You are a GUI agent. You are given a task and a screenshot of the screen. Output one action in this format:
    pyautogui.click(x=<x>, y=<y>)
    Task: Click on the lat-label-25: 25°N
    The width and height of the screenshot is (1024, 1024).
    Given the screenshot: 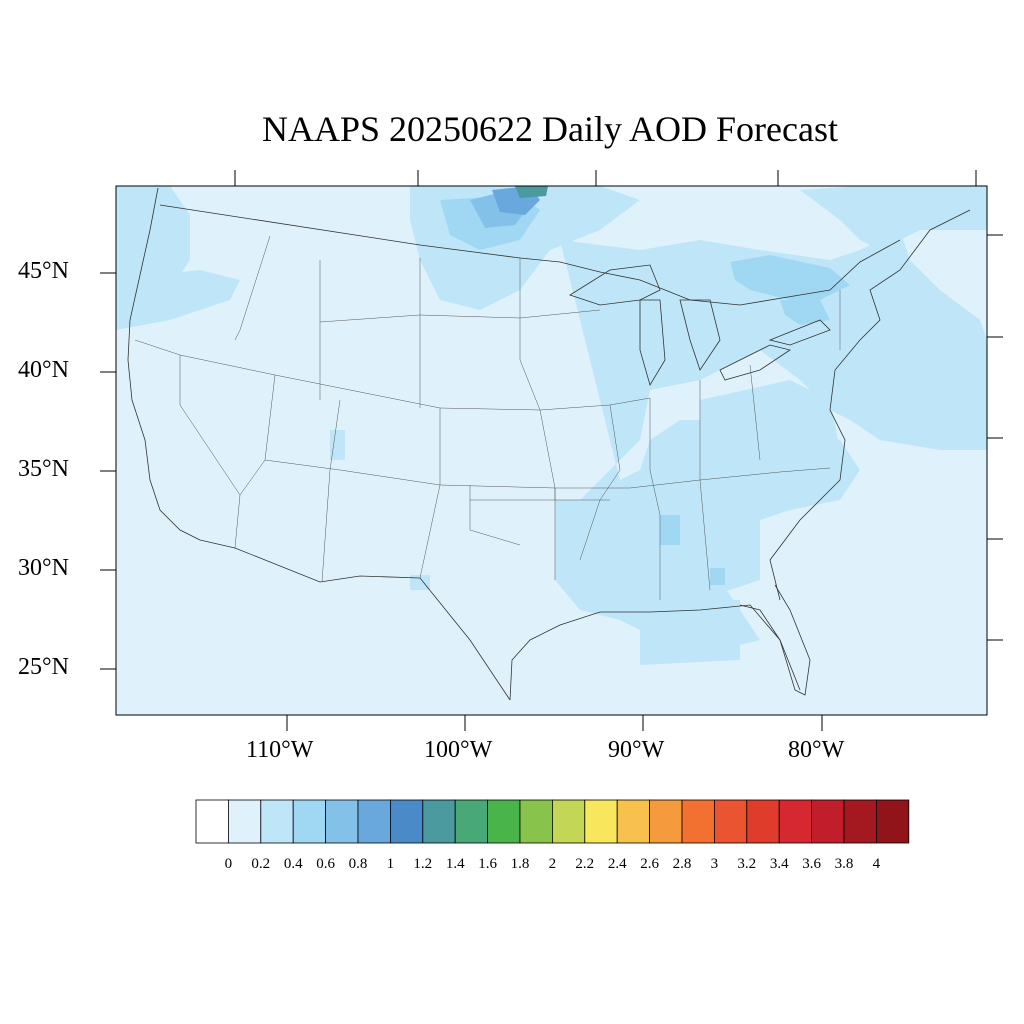 What is the action you would take?
    pyautogui.click(x=43, y=667)
    